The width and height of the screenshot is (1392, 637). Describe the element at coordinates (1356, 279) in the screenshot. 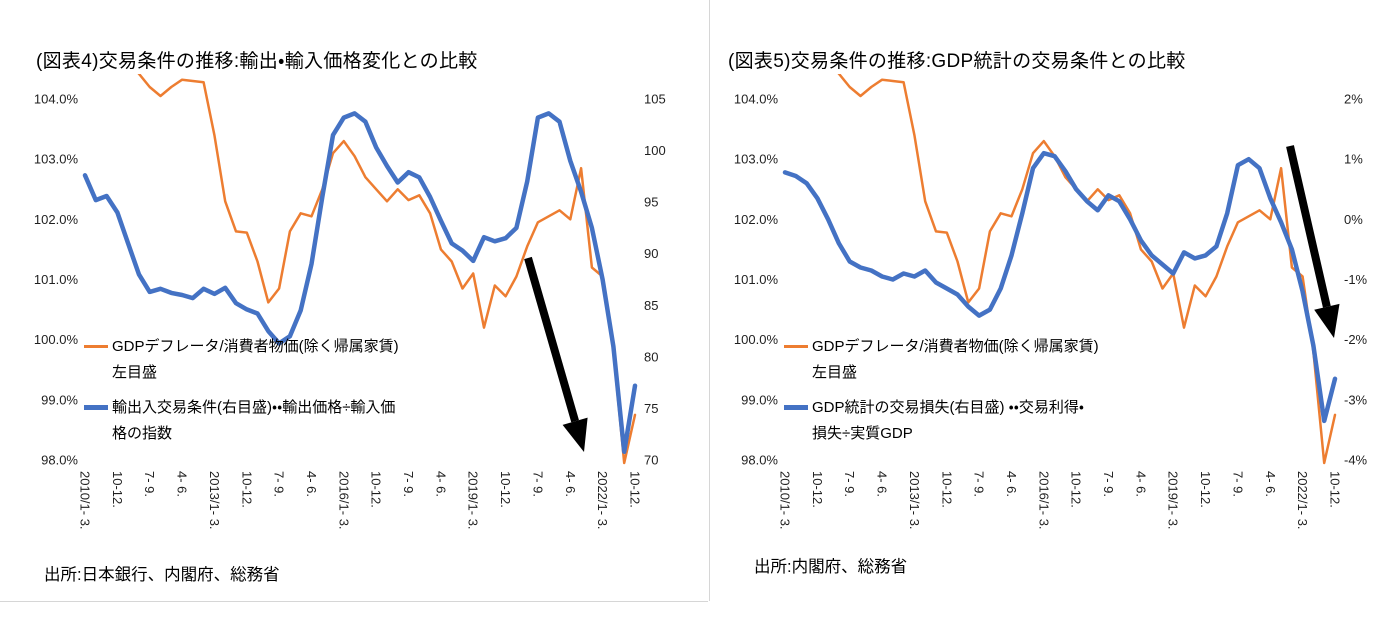

I see `right-axis-tick-label: -1%` at that location.